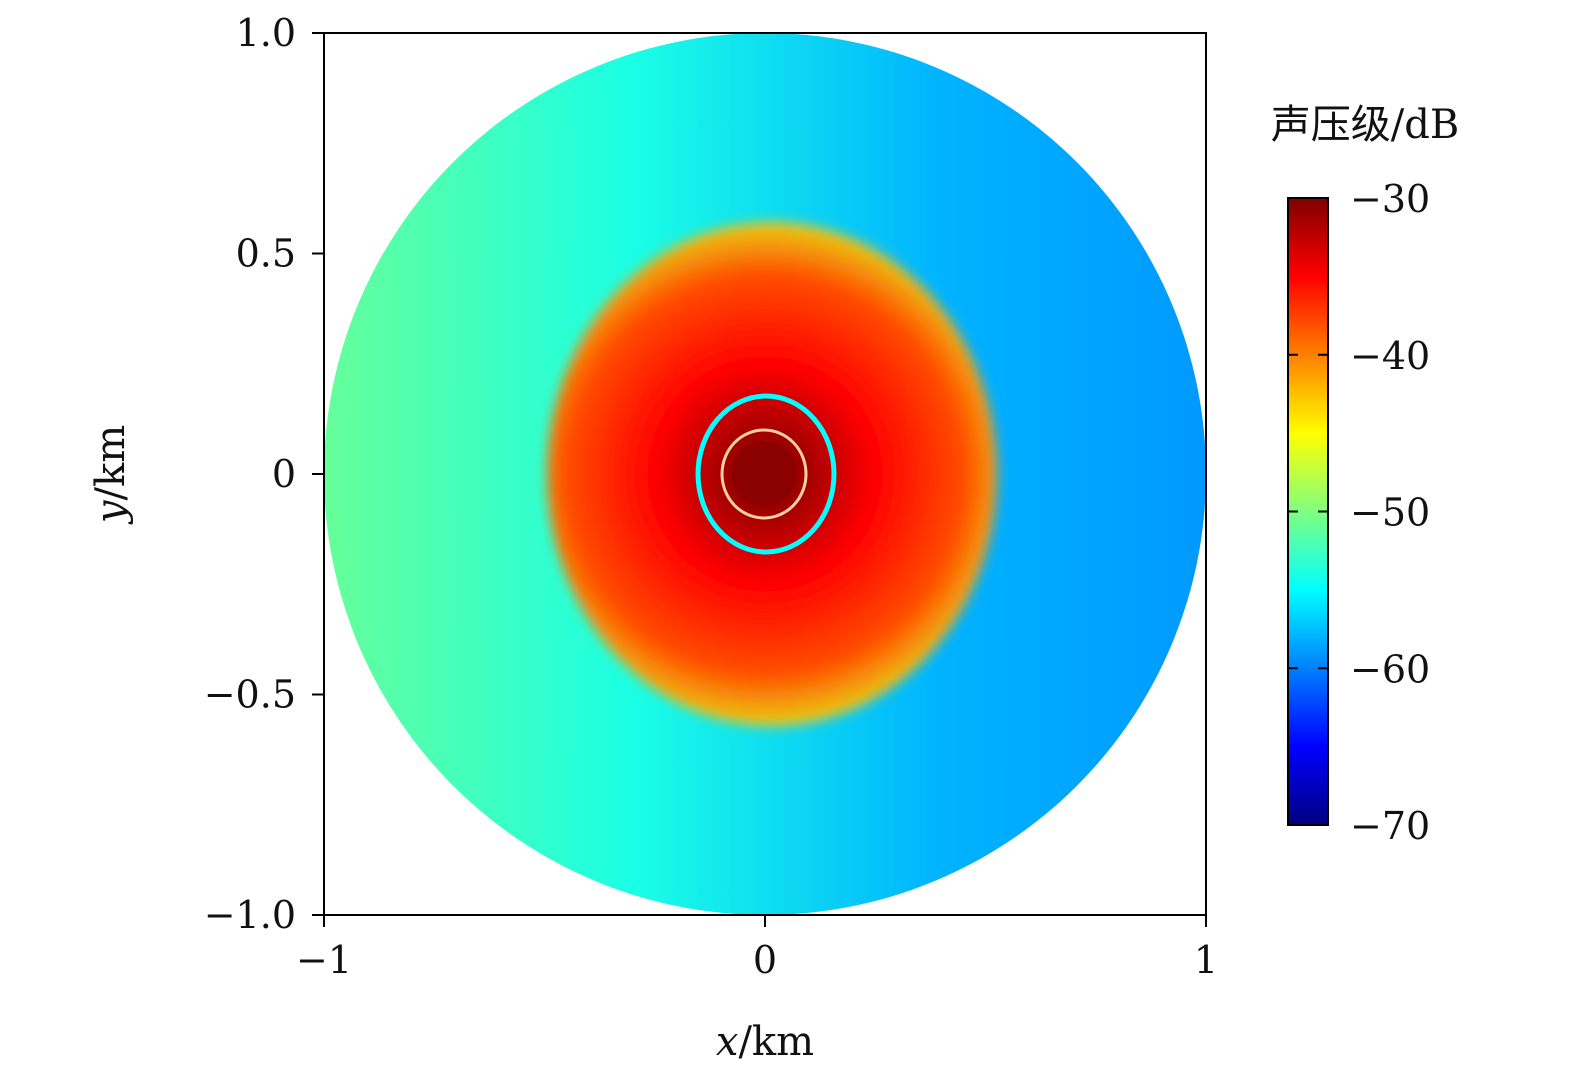  What do you see at coordinates (1390, 356) in the screenshot?
I see `colorbar-tick-label: −40` at bounding box center [1390, 356].